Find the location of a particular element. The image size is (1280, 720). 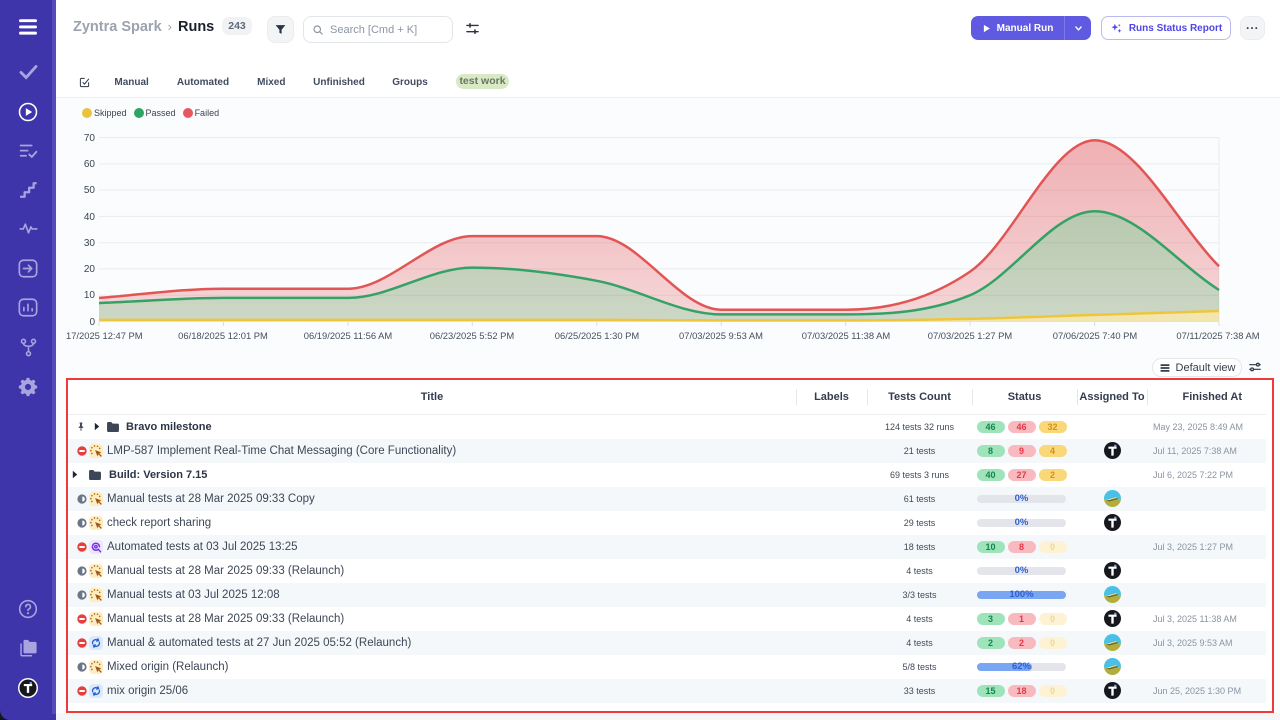

svg-text: 06/23/2025 5:52 PM is located at coordinates (472, 335).